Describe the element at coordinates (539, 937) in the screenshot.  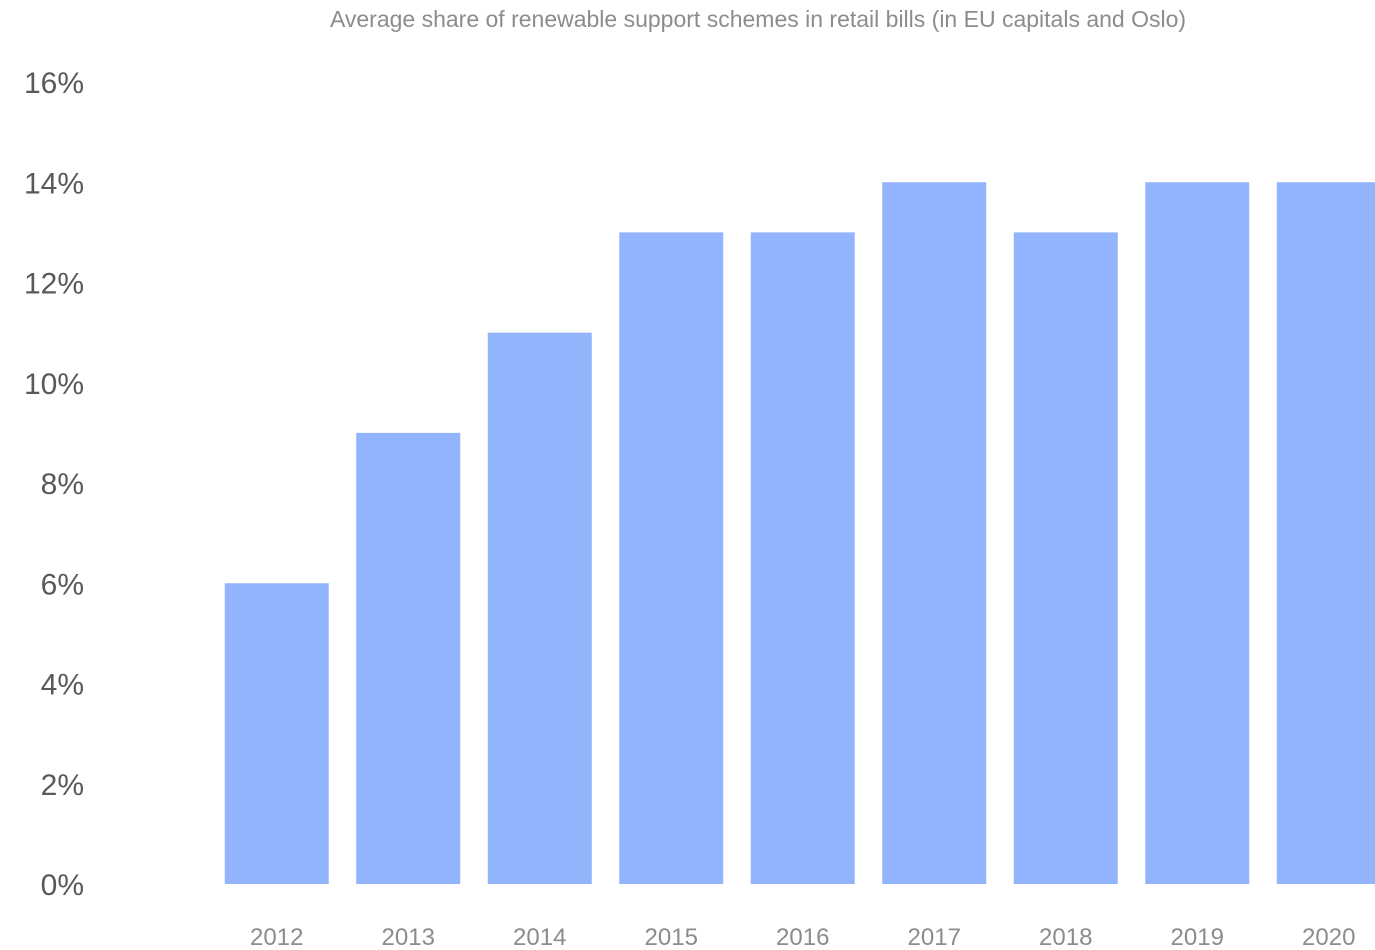
I see `x-tick-label: 2014` at that location.